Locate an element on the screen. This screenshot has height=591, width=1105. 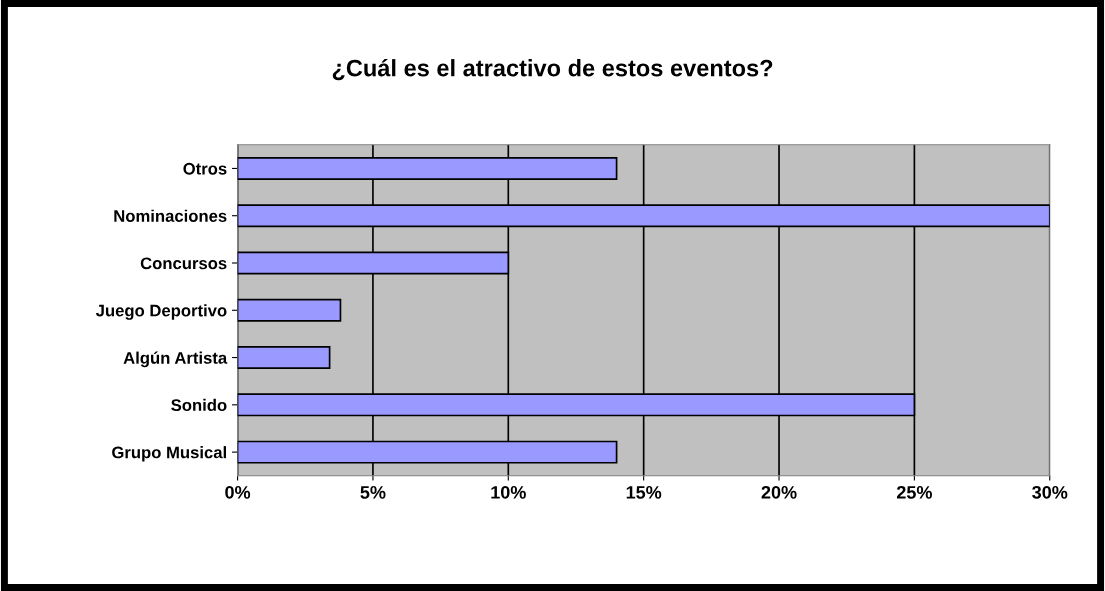
y-tick-label: Concursos is located at coordinates (183, 263).